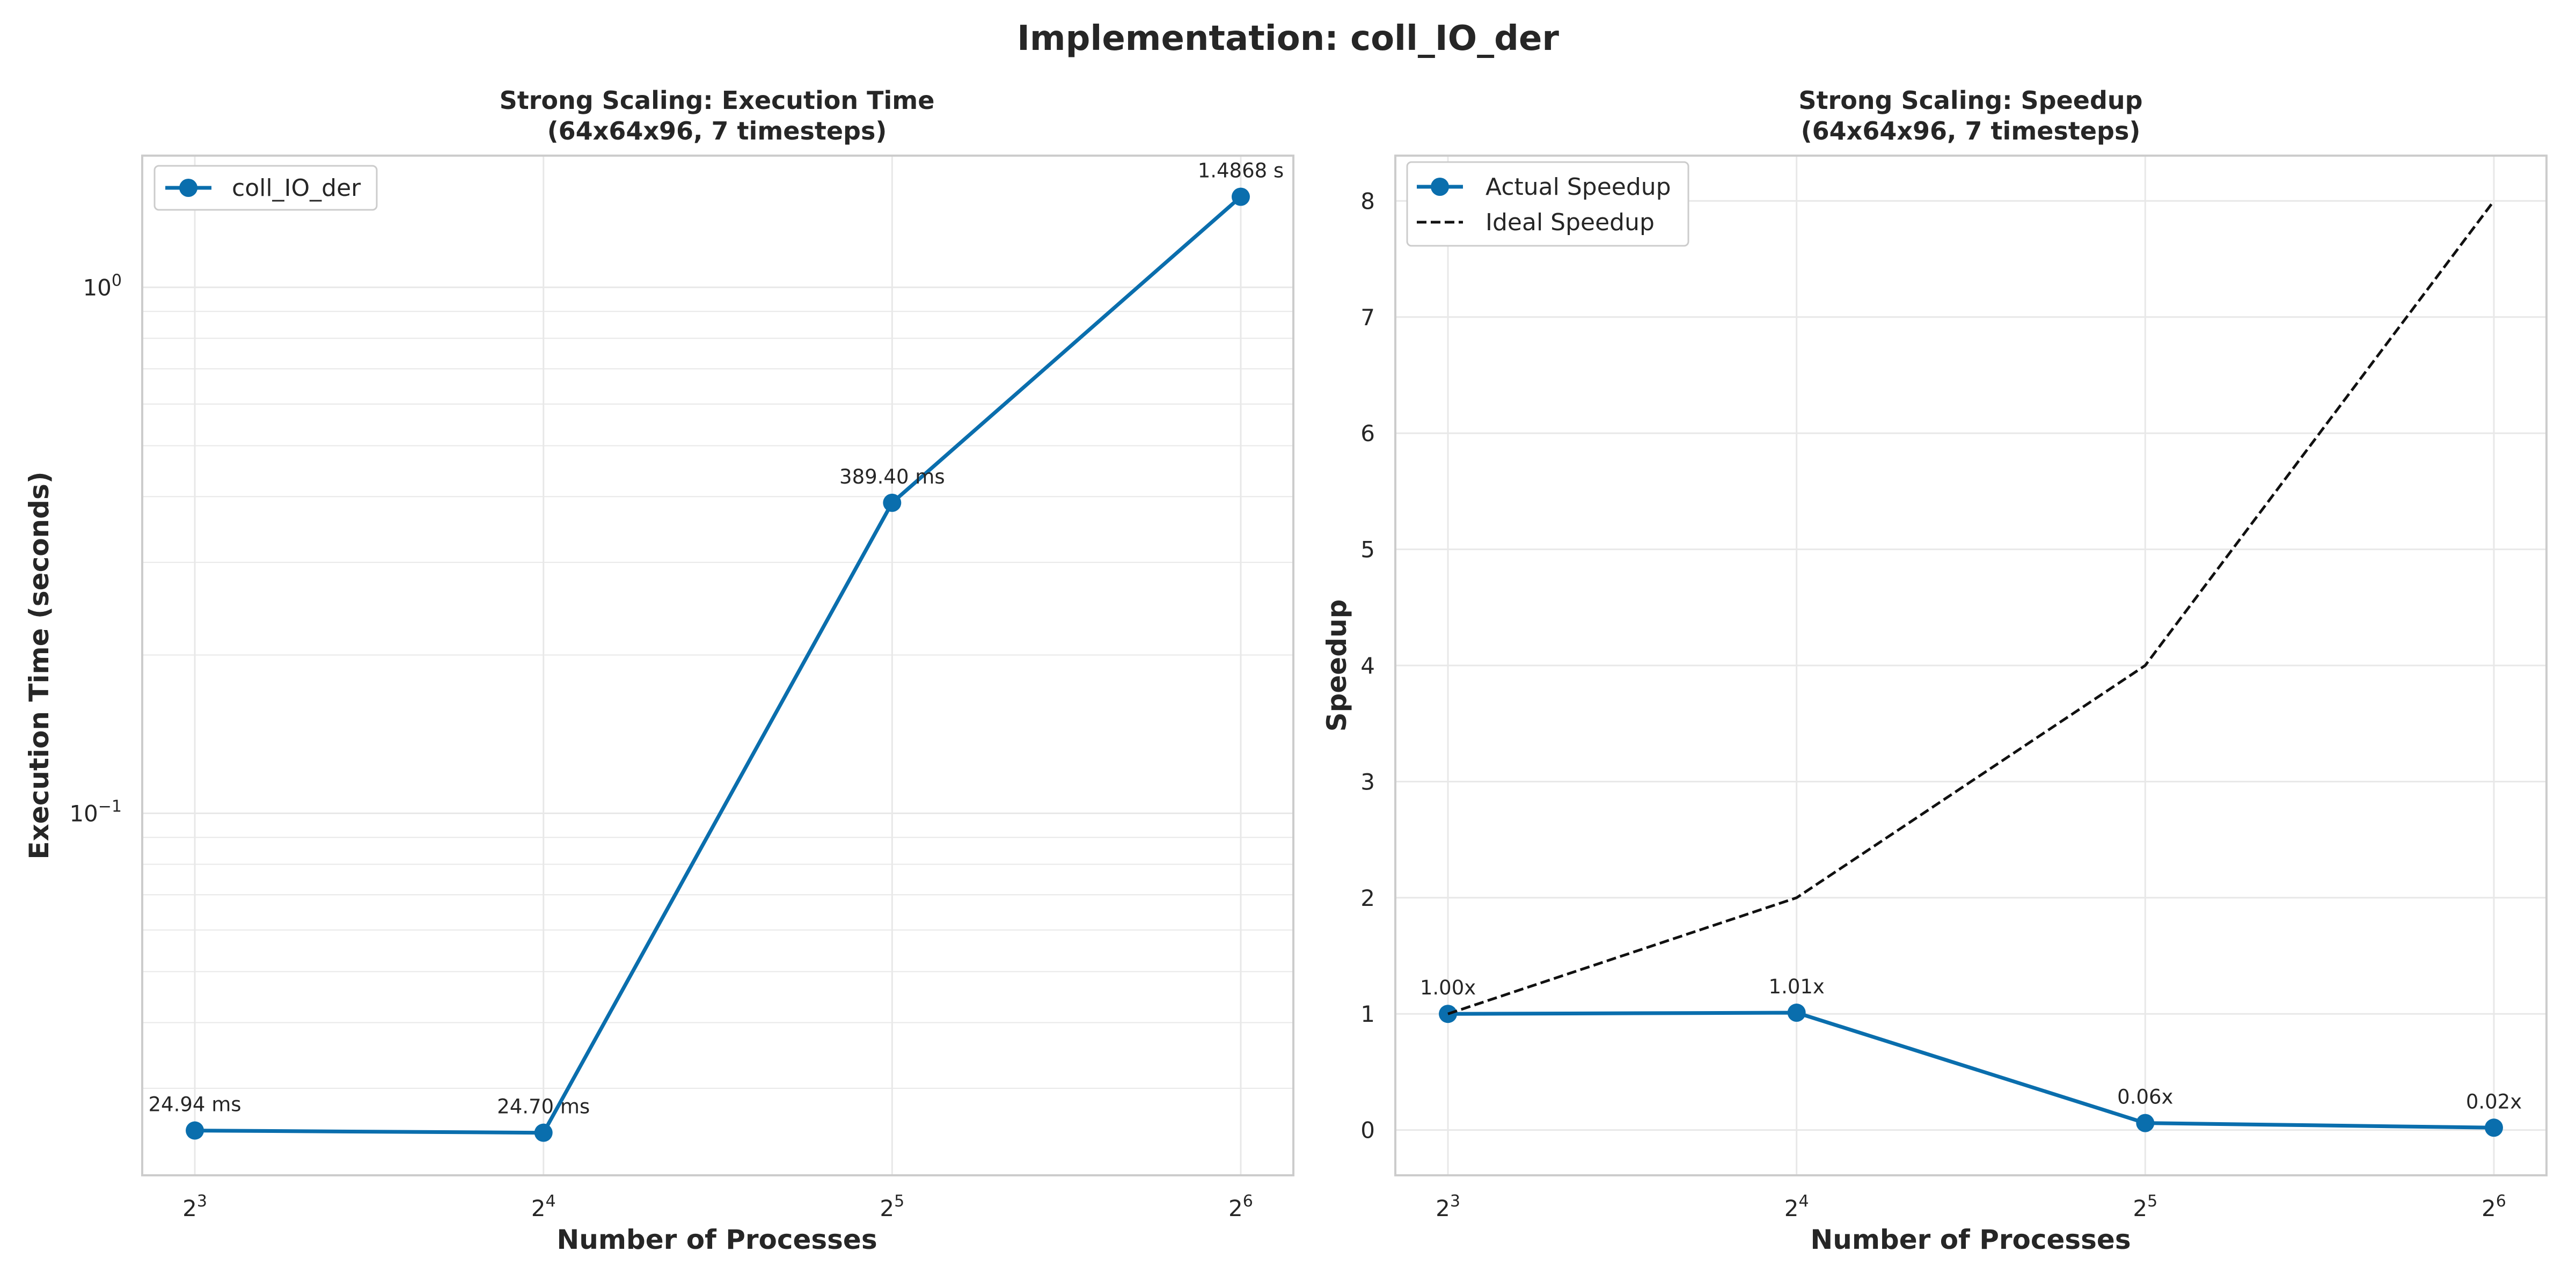 The width and height of the screenshot is (2576, 1288). Describe the element at coordinates (1367, 1130) in the screenshot. I see `y-tick-label: 0` at that location.